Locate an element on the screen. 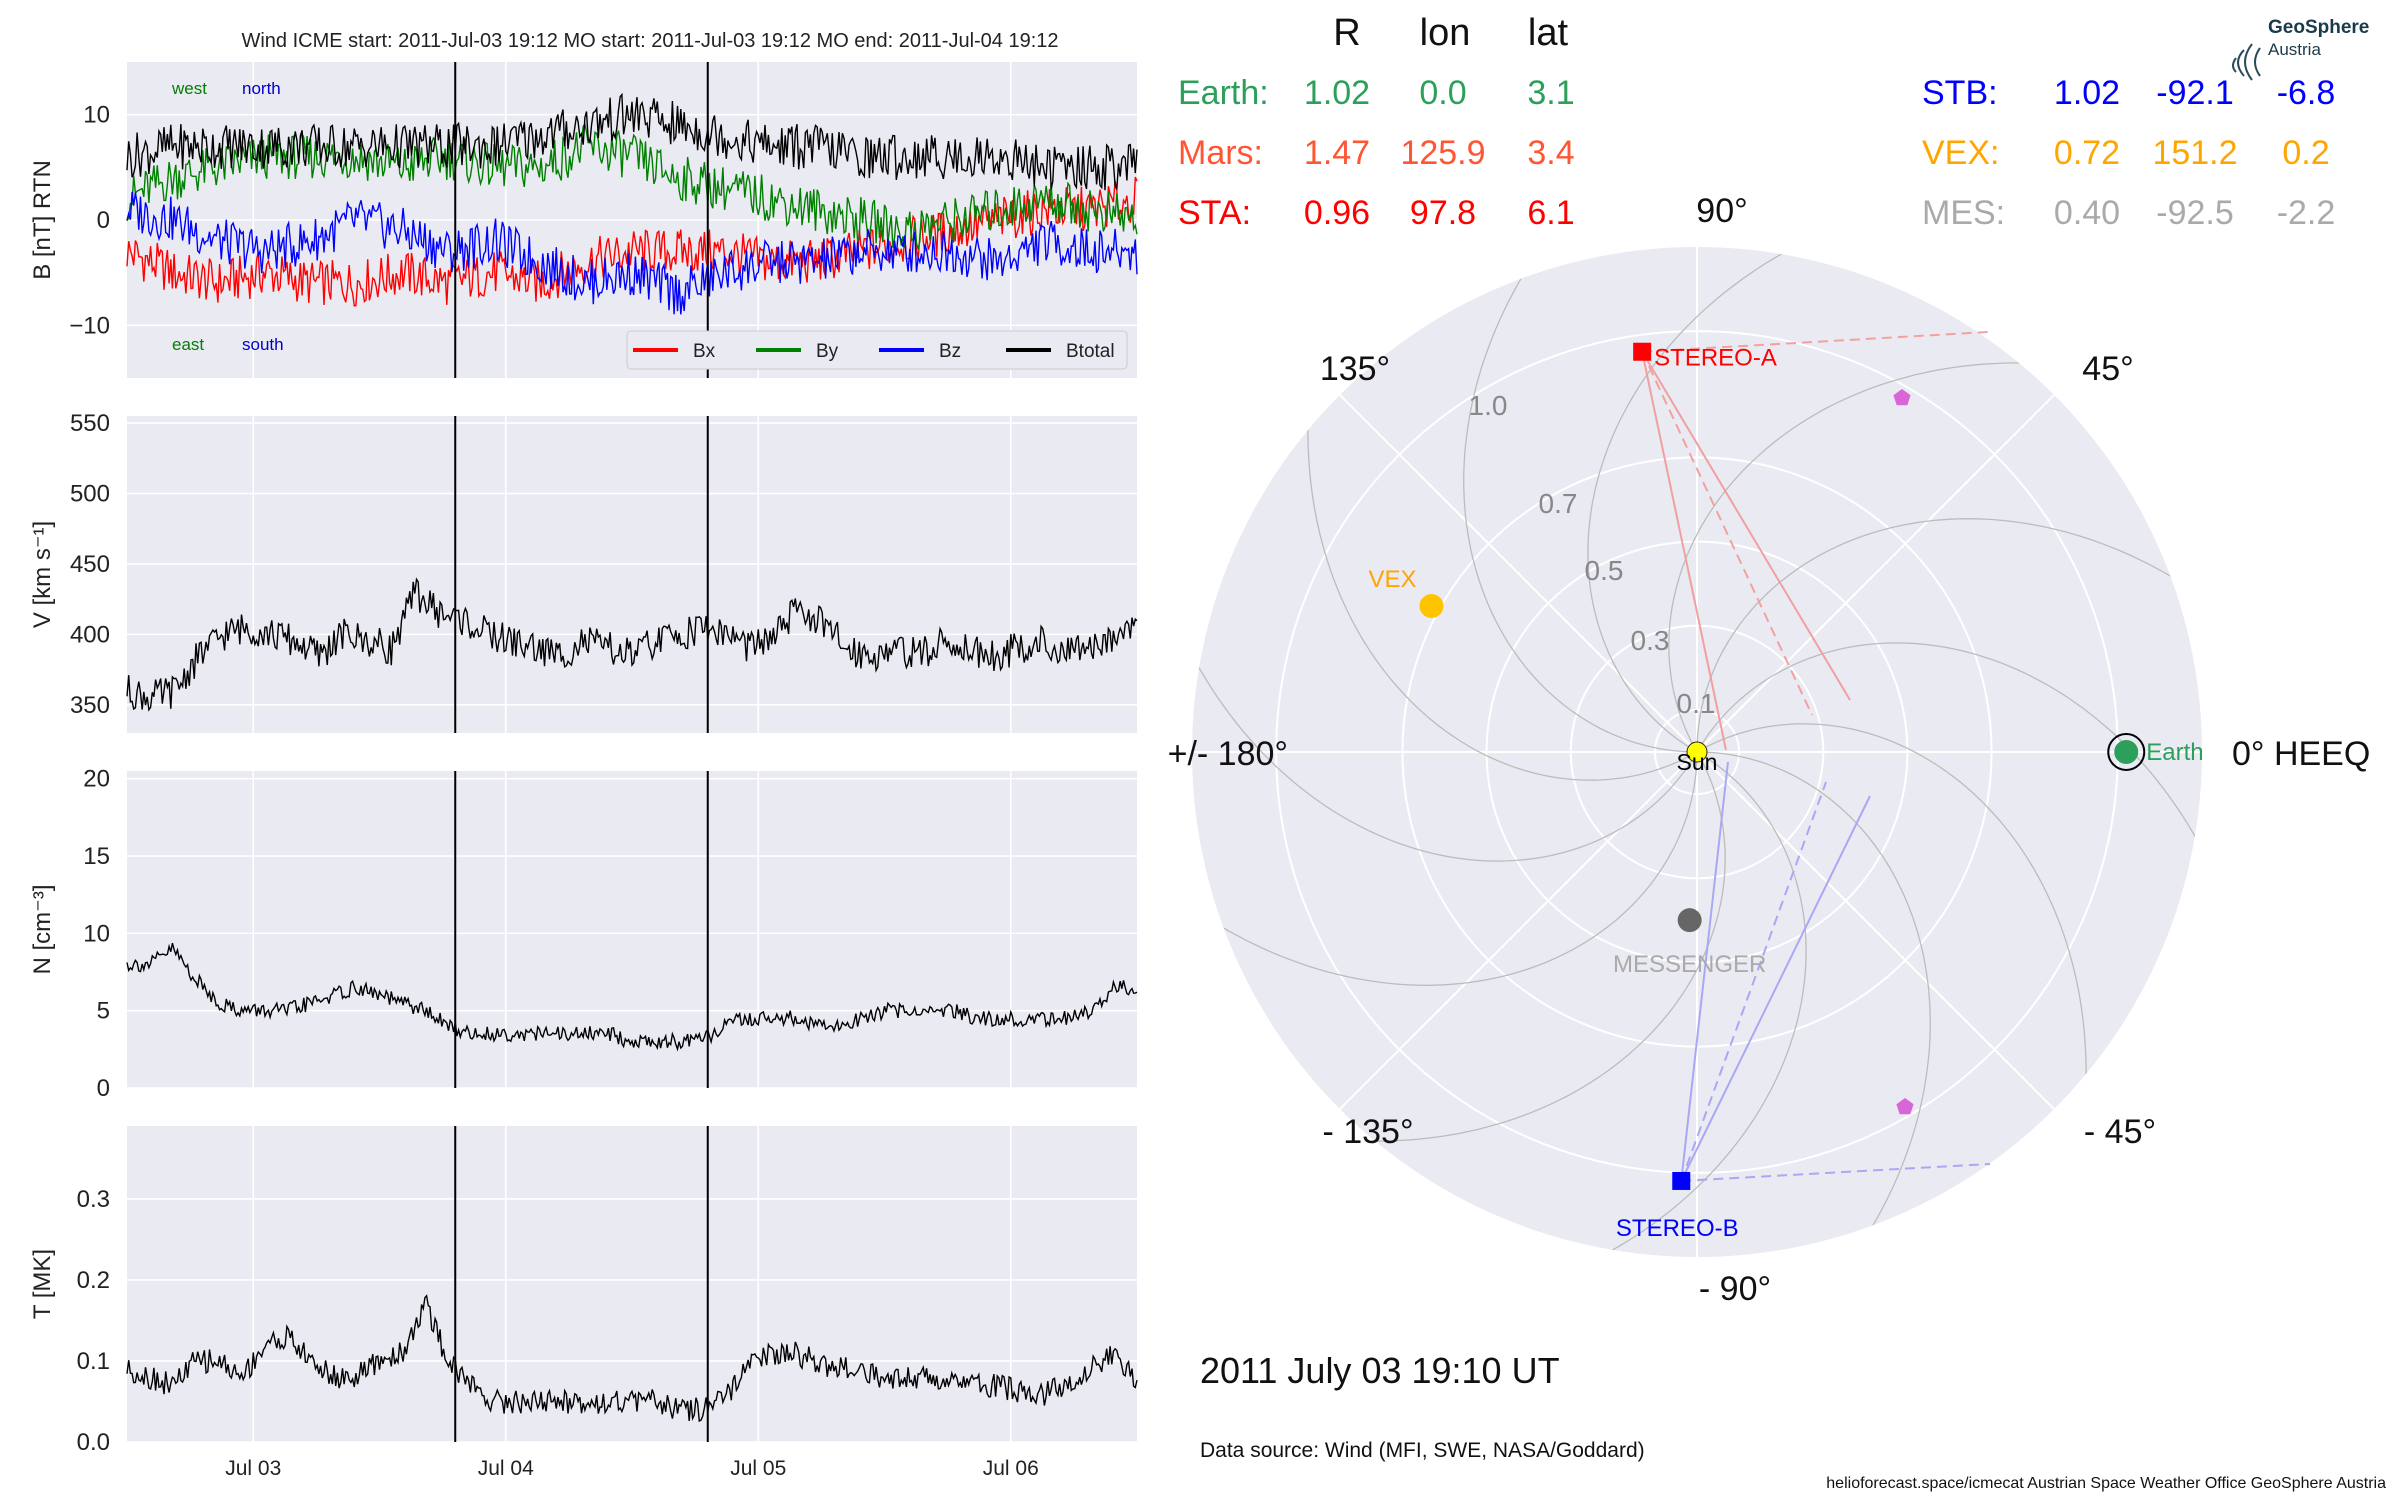  y-tick-label: 0.2 is located at coordinates (93, 1280).